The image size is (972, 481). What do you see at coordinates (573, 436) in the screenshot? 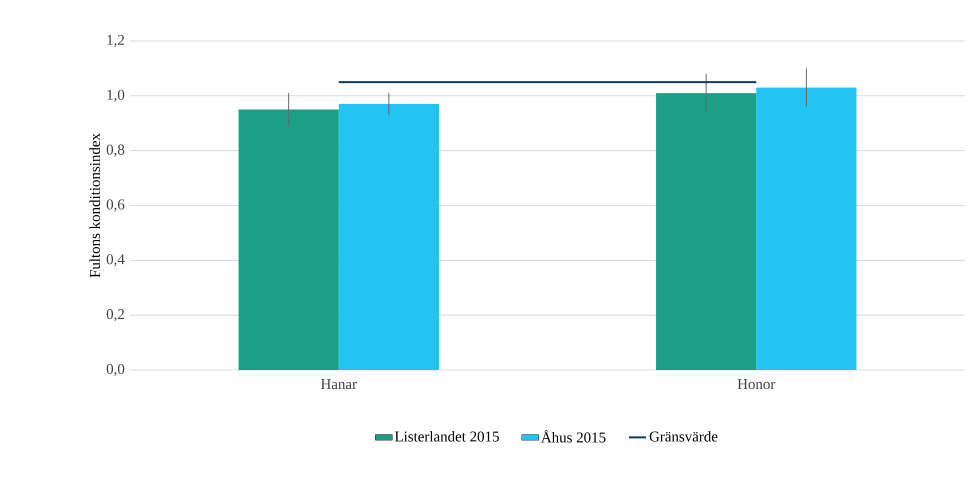
I see `legend-label: Åhus 2015` at bounding box center [573, 436].